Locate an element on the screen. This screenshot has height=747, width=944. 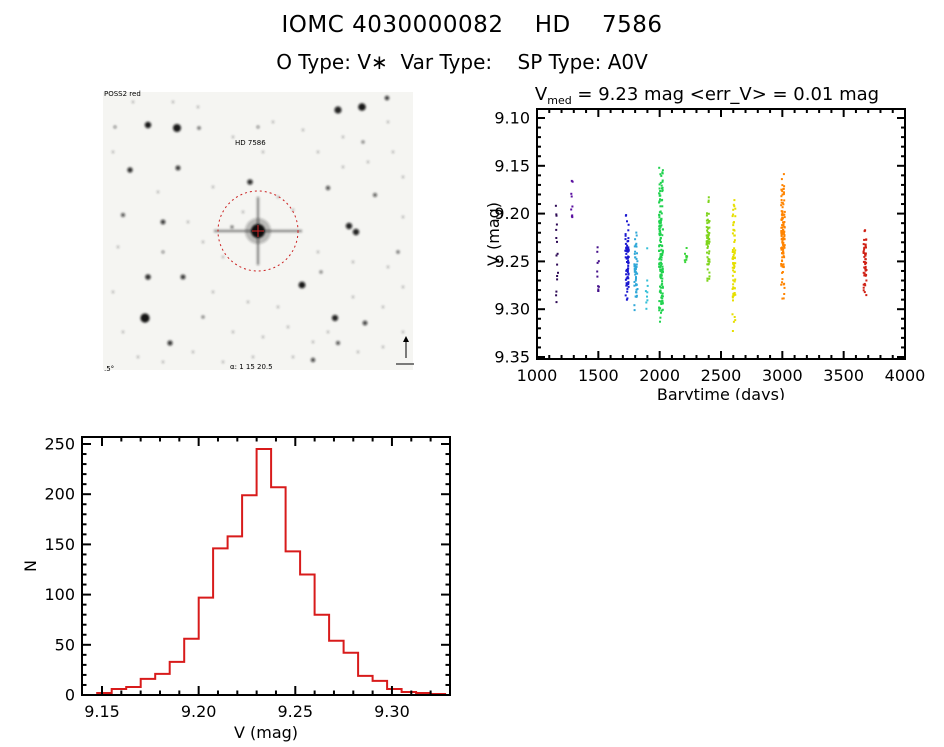
target-circle is located at coordinates (258, 231).